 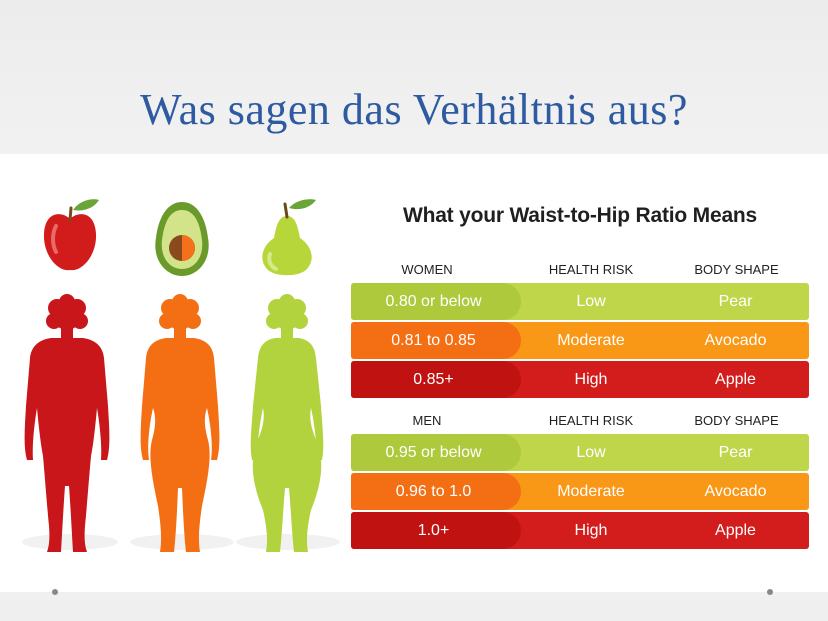 What do you see at coordinates (180, 423) in the screenshot?
I see `avocado-body-figure` at bounding box center [180, 423].